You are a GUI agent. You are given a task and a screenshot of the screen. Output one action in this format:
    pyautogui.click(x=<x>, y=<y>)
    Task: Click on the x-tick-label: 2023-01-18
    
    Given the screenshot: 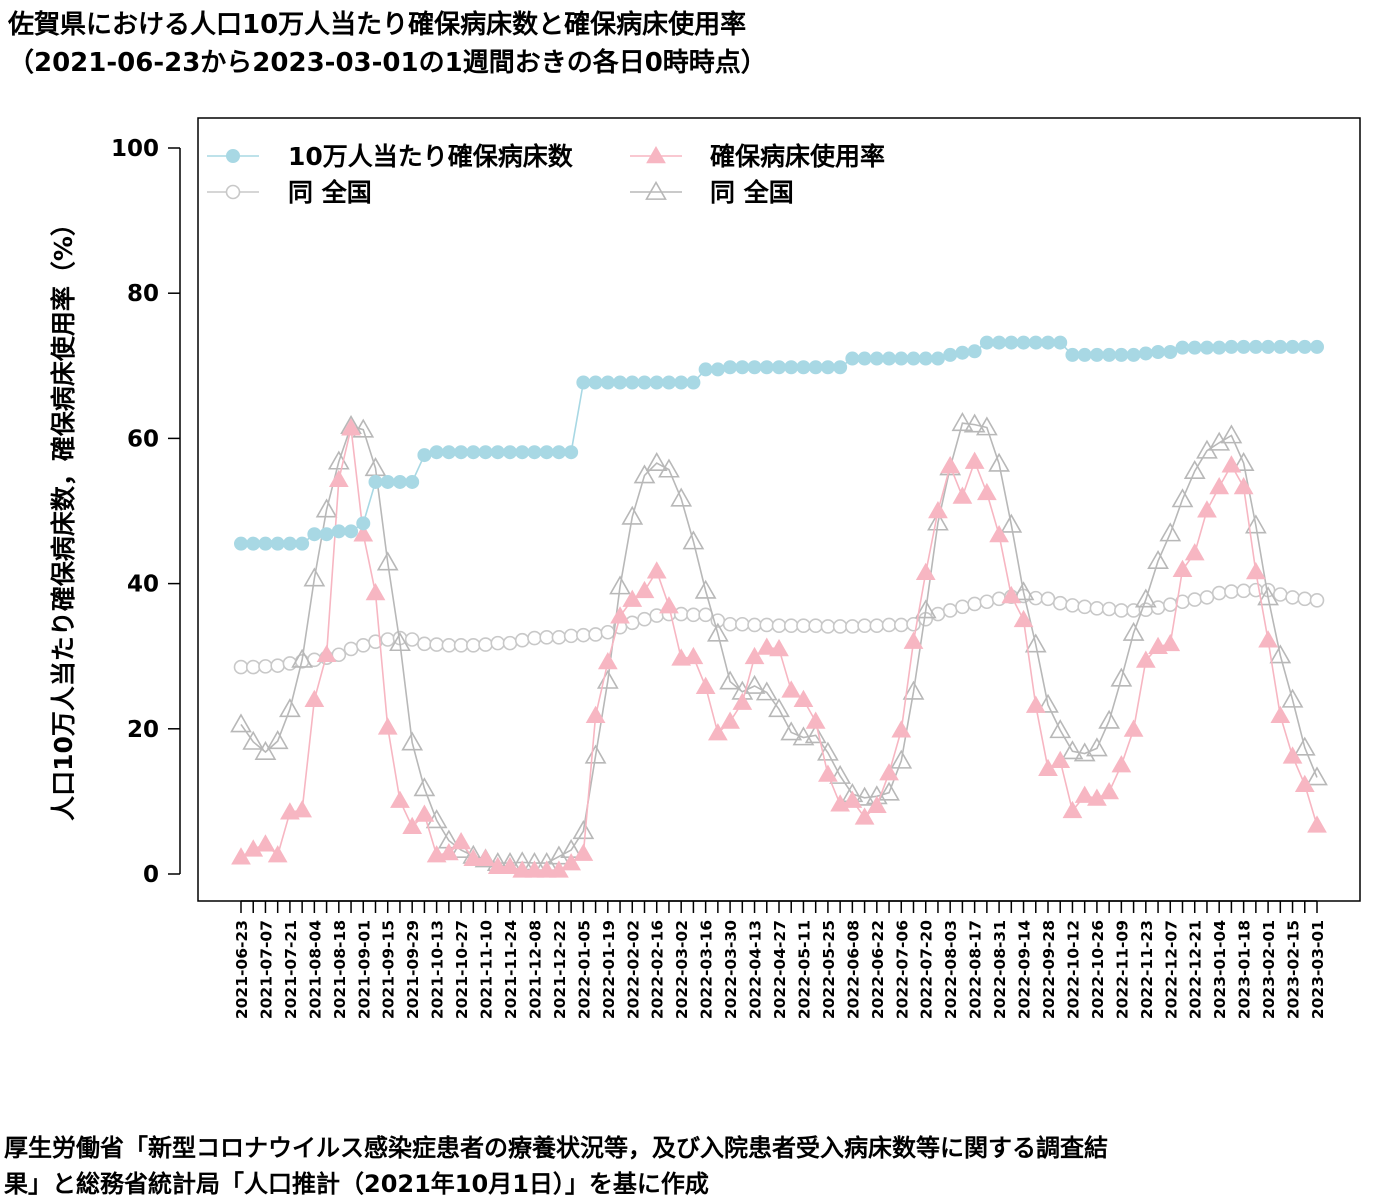 What is the action you would take?
    pyautogui.click(x=1245, y=969)
    